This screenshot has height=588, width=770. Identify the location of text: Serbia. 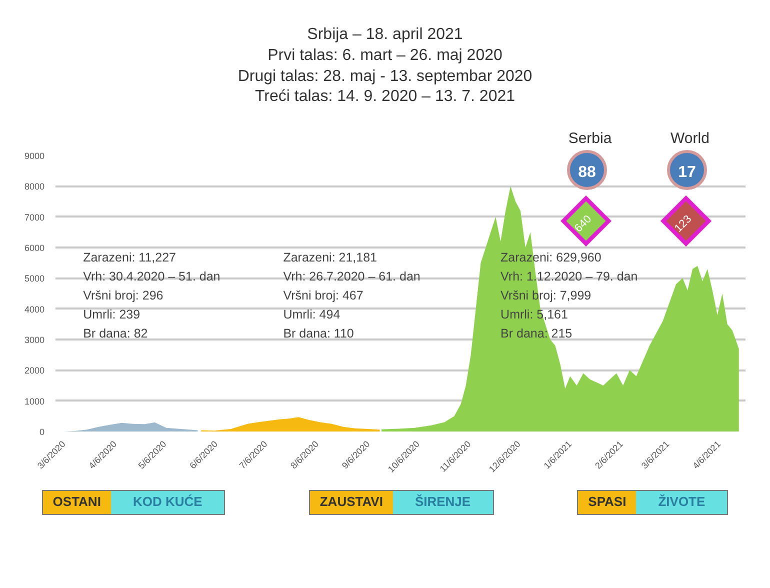
(590, 139).